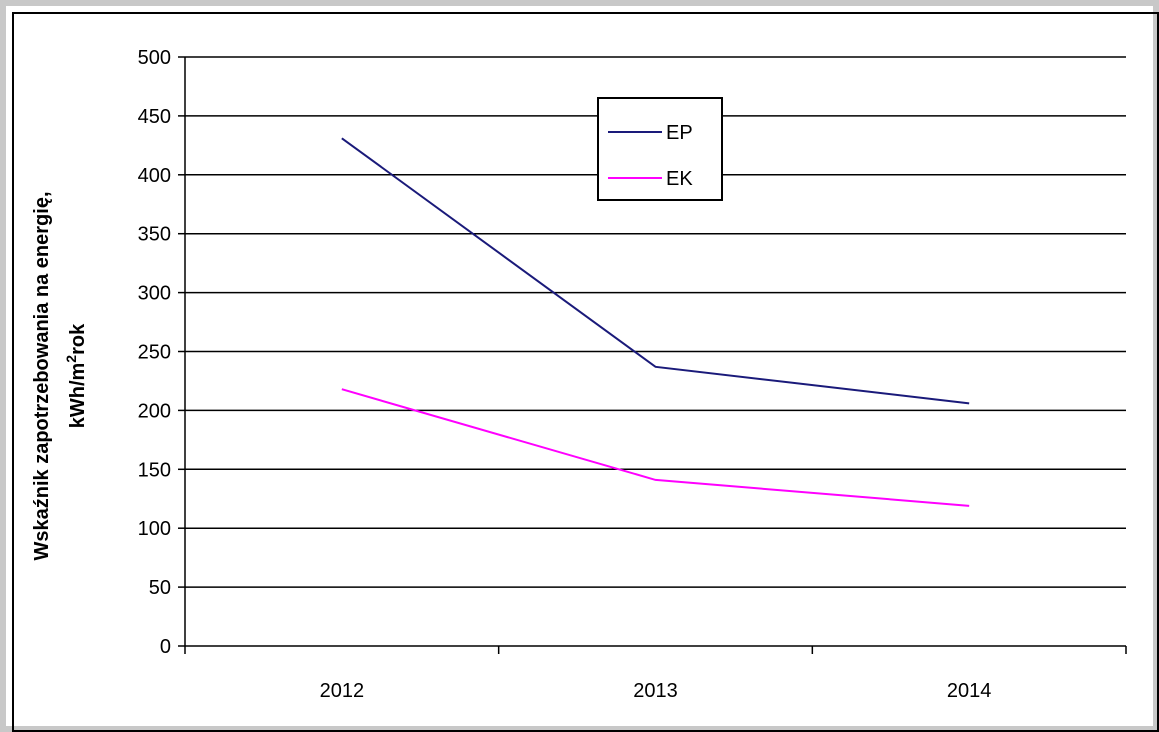 Image resolution: width=1159 pixels, height=732 pixels. I want to click on series-line-ek, so click(655, 447).